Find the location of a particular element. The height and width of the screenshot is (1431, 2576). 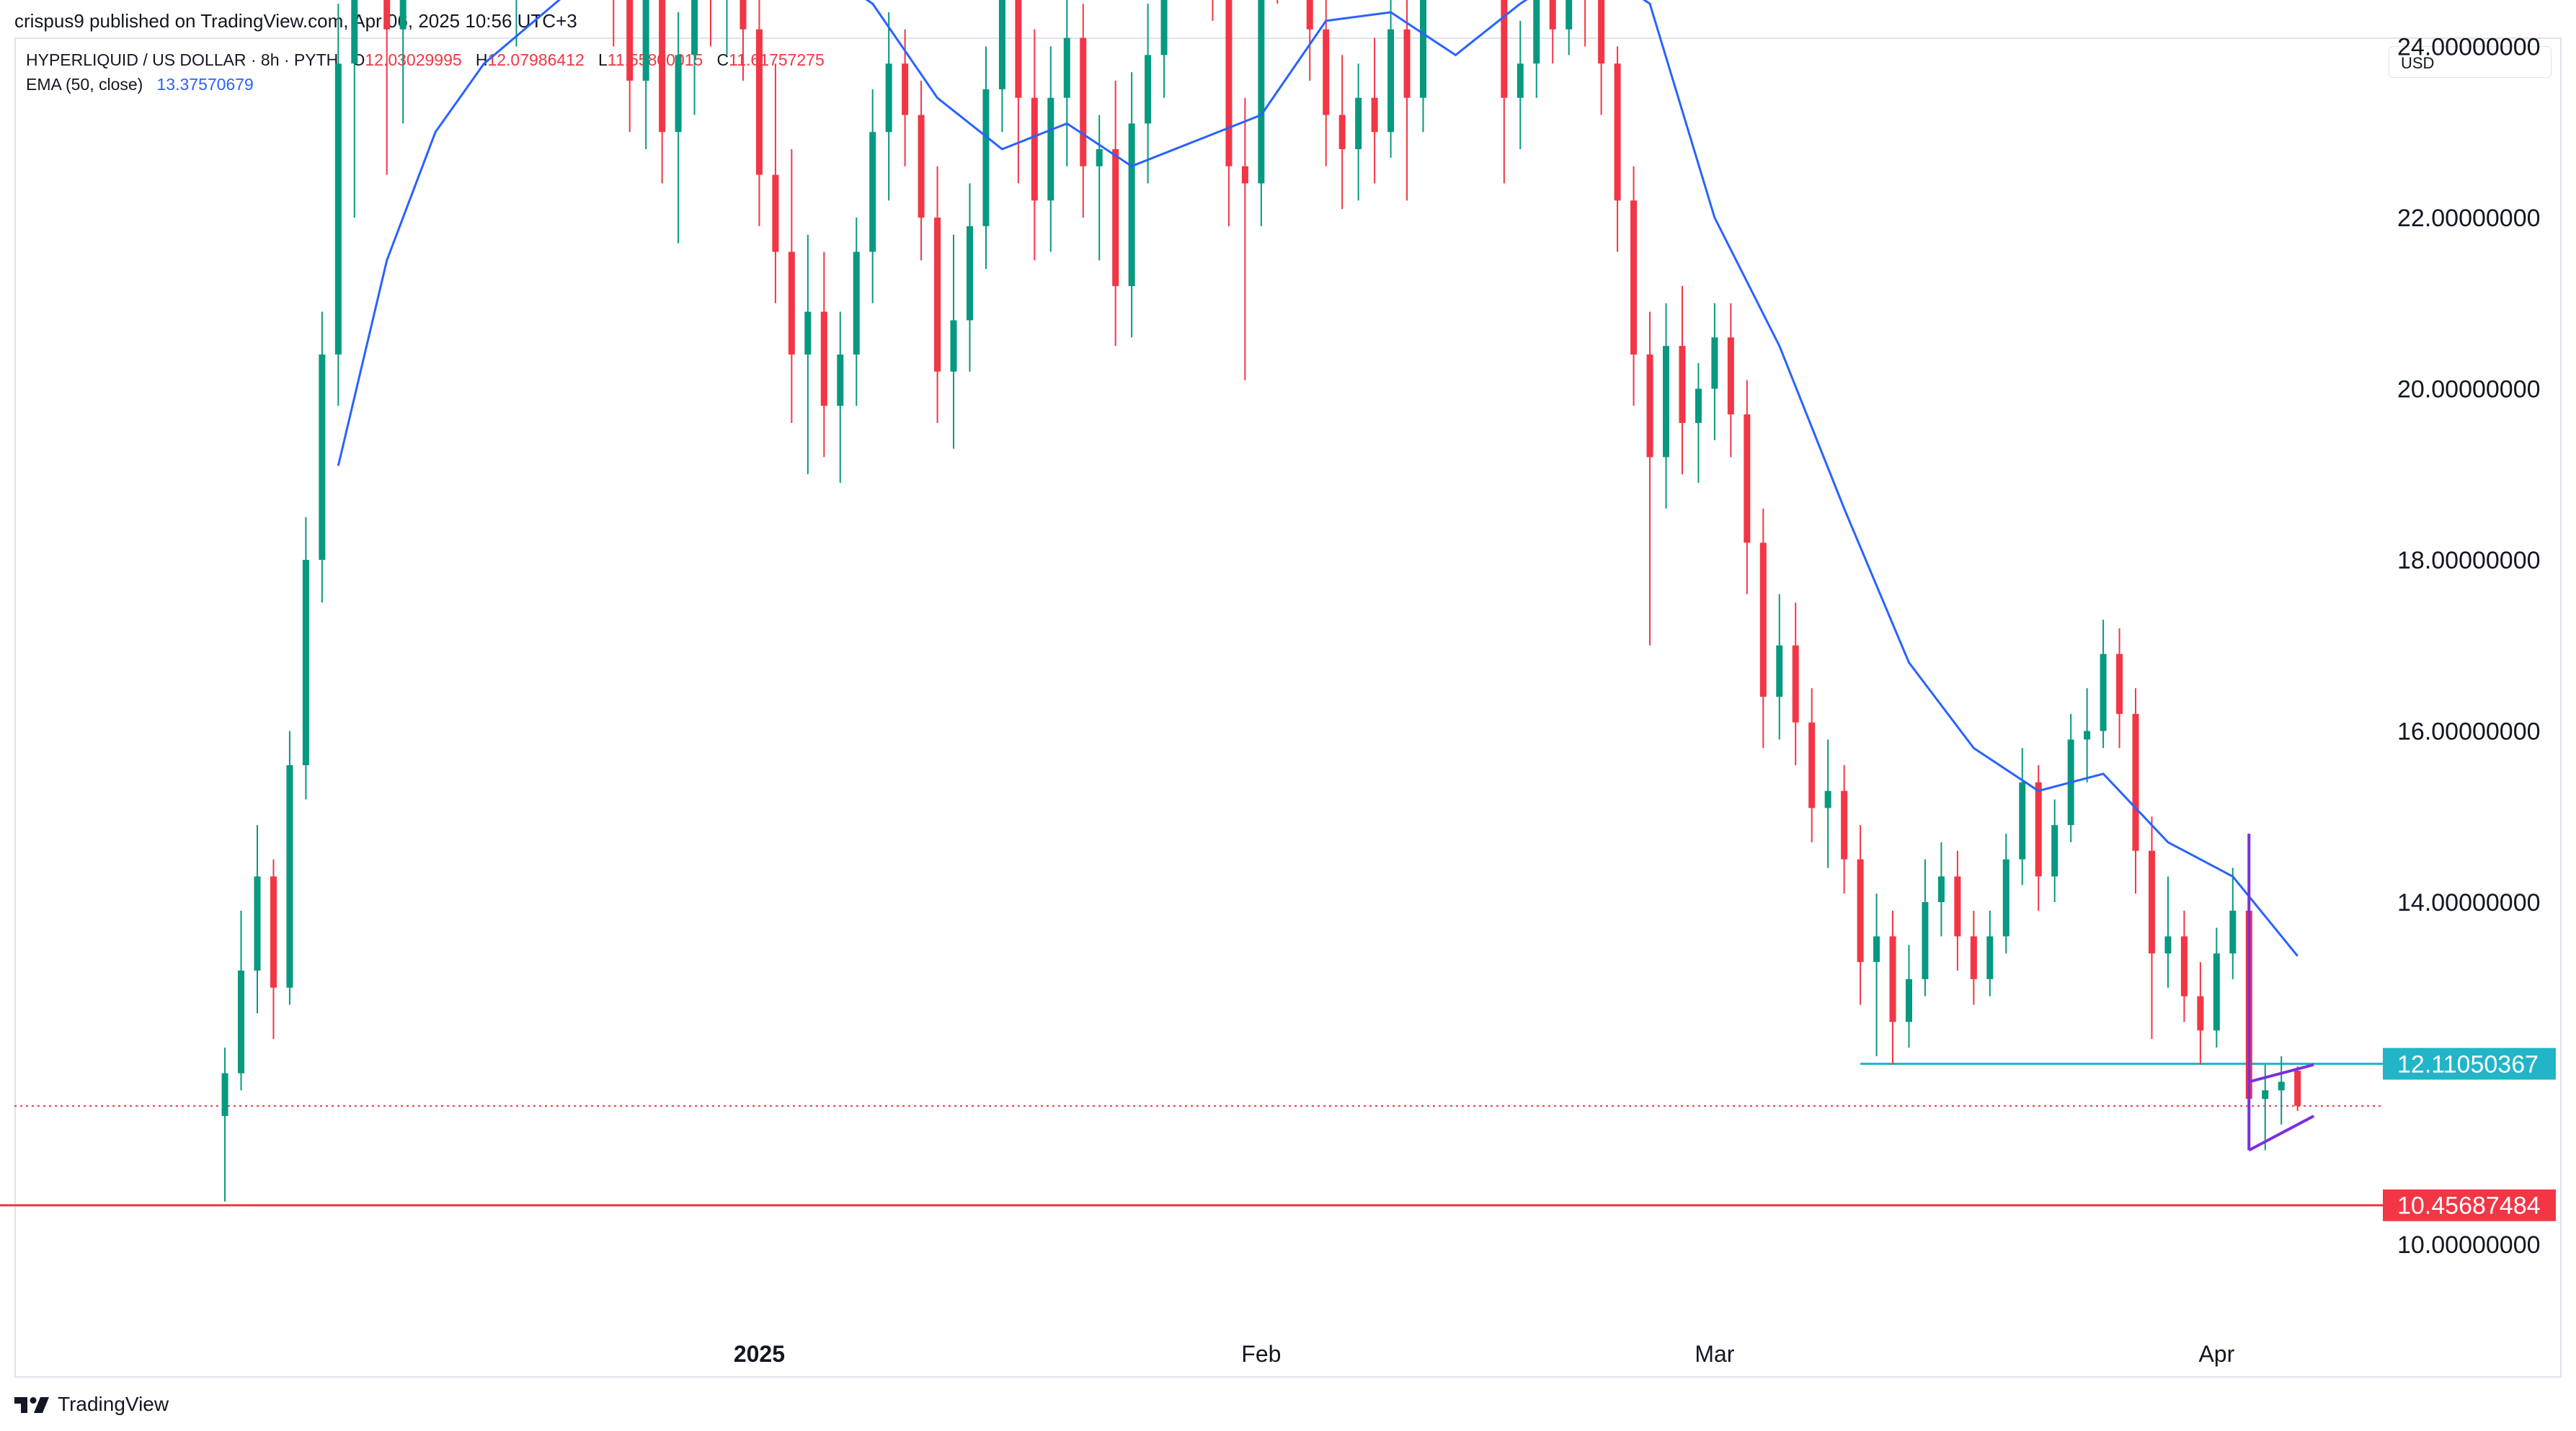

ema-label: EMA (50, close) is located at coordinates (84, 85).